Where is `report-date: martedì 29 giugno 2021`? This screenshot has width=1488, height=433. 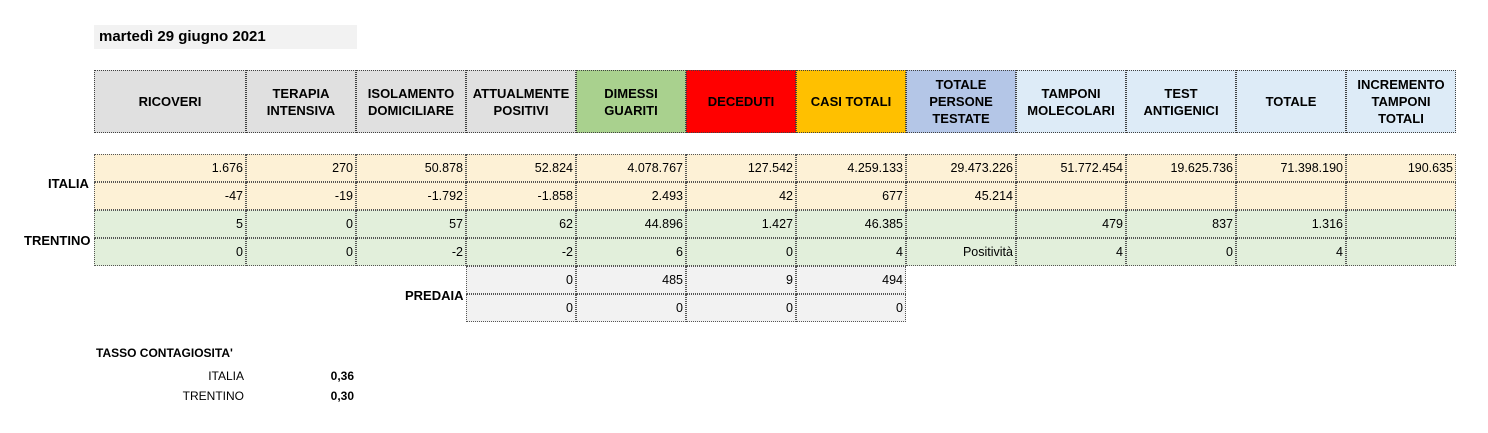
report-date: martedì 29 giugno 2021 is located at coordinates (225, 37).